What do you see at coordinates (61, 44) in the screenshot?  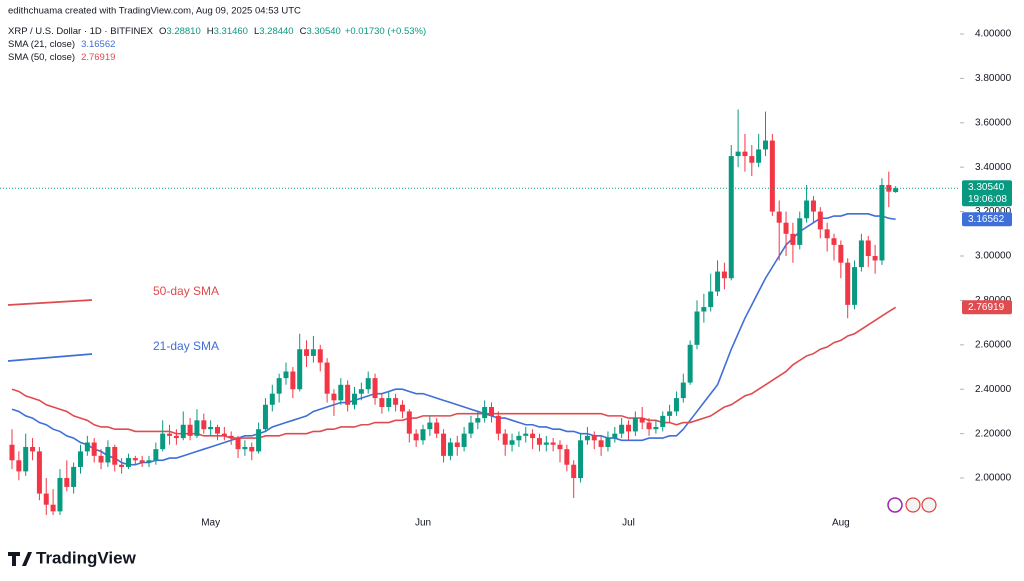 I see `legend-entry: SMA (21, close) 3.16562` at bounding box center [61, 44].